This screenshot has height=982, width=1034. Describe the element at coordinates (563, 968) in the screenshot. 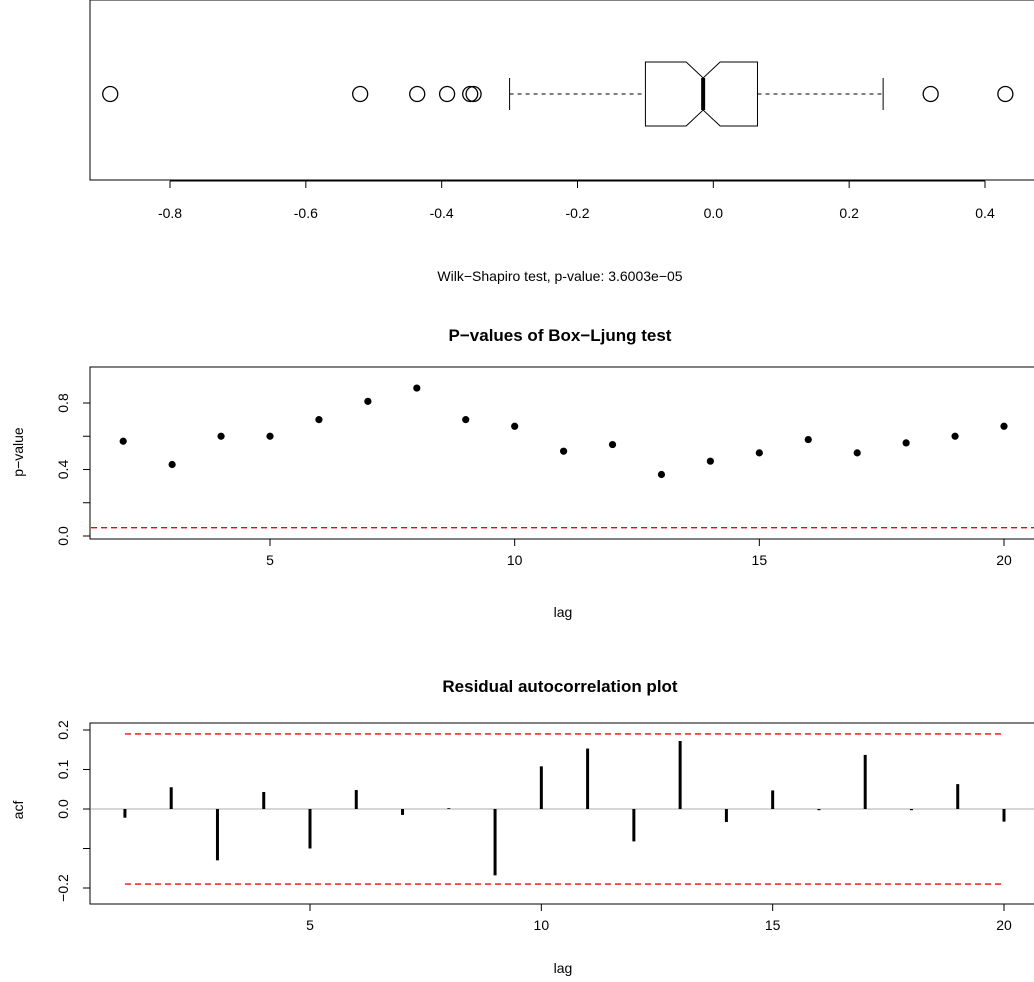

I see `acf-xlabel: lag` at that location.